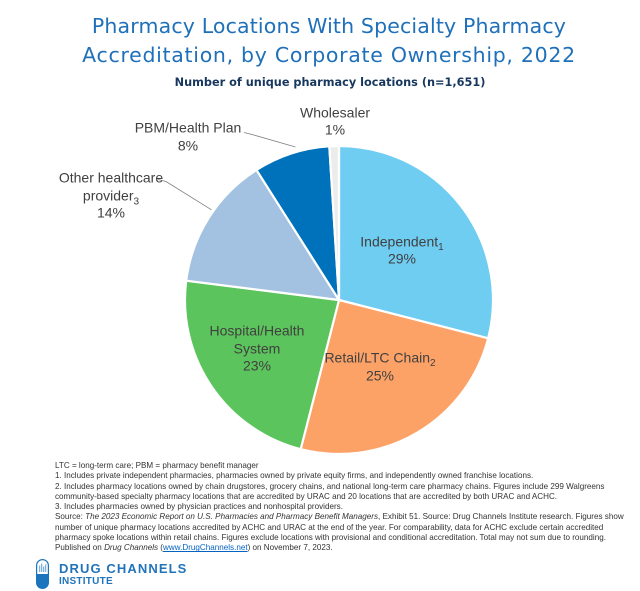 The image size is (640, 591). I want to click on pie-slice-other-healthcare-provider, so click(263, 235).